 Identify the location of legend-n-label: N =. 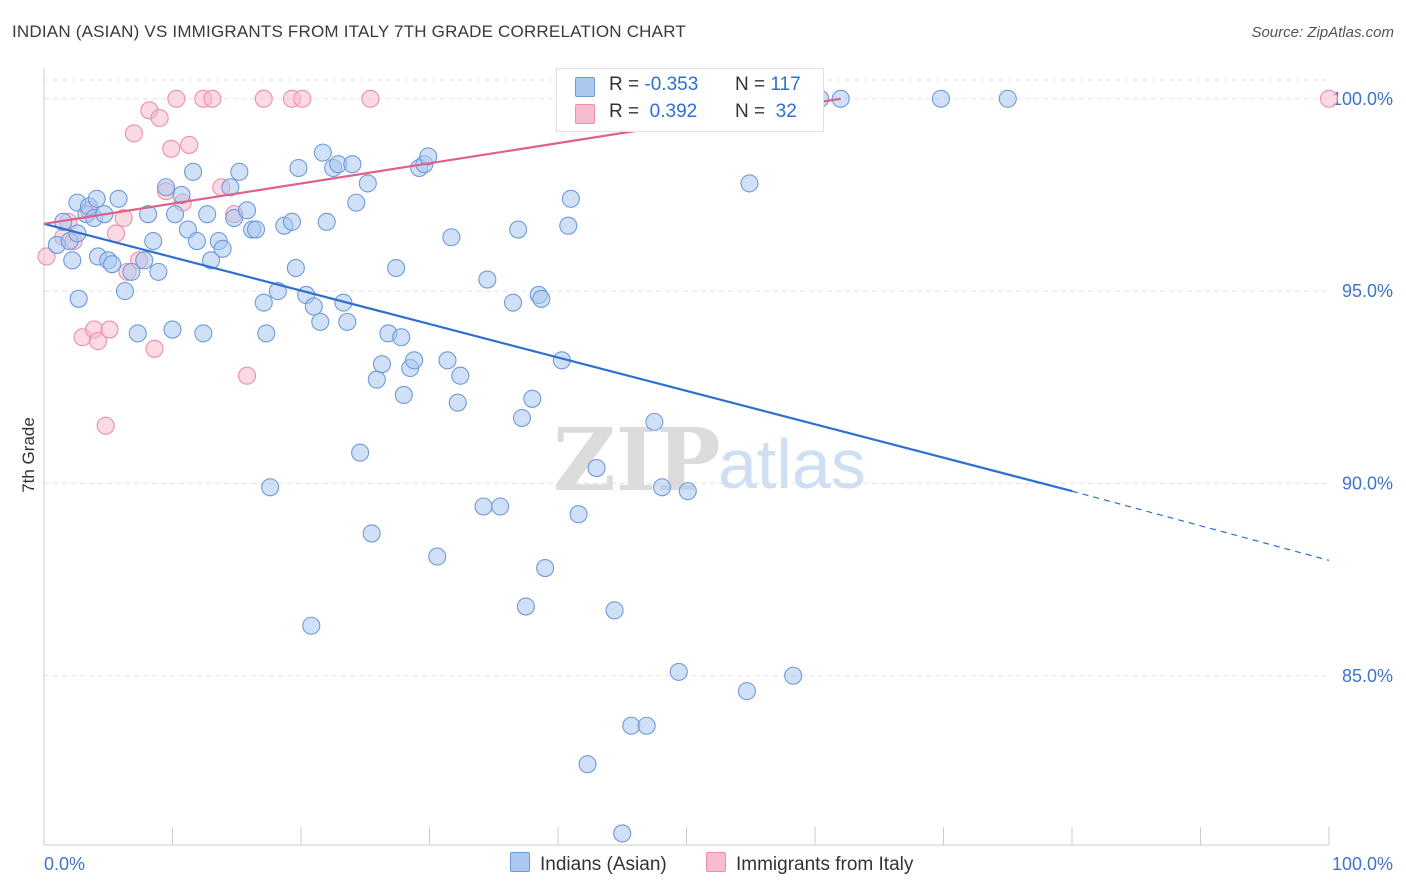
(750, 111).